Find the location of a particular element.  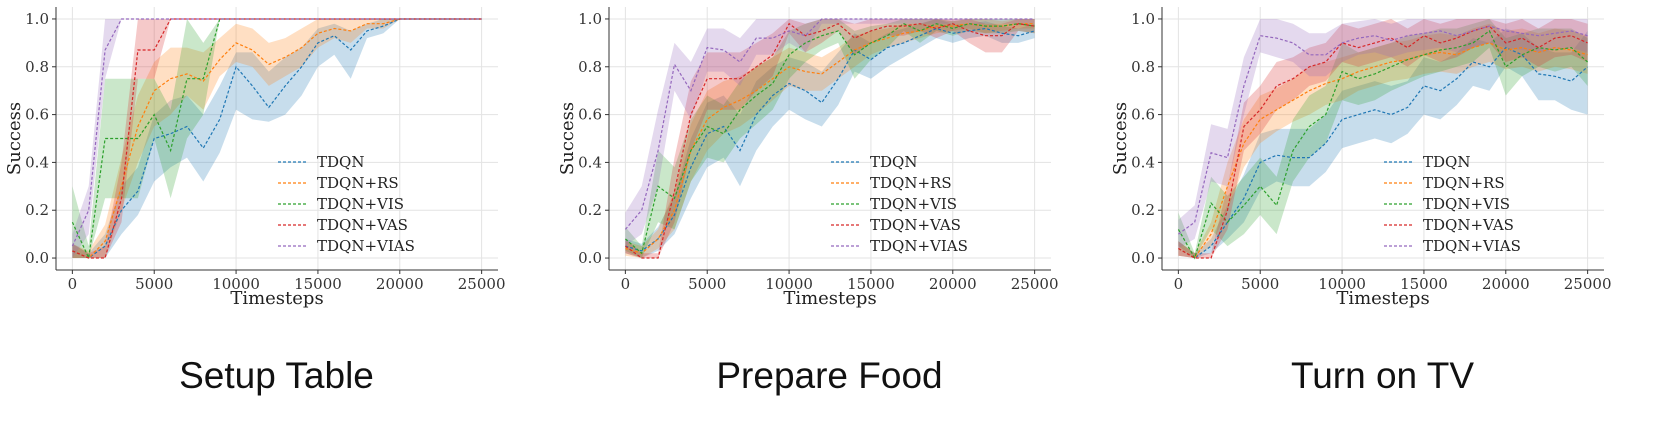

series-line-tdqn-rs is located at coordinates (1383, 150).